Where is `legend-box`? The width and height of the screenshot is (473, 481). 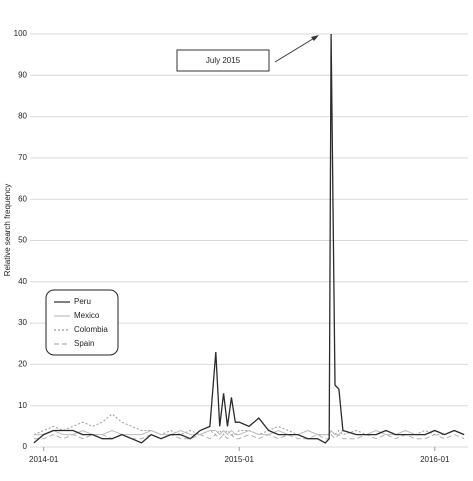
legend-box is located at coordinates (82, 322).